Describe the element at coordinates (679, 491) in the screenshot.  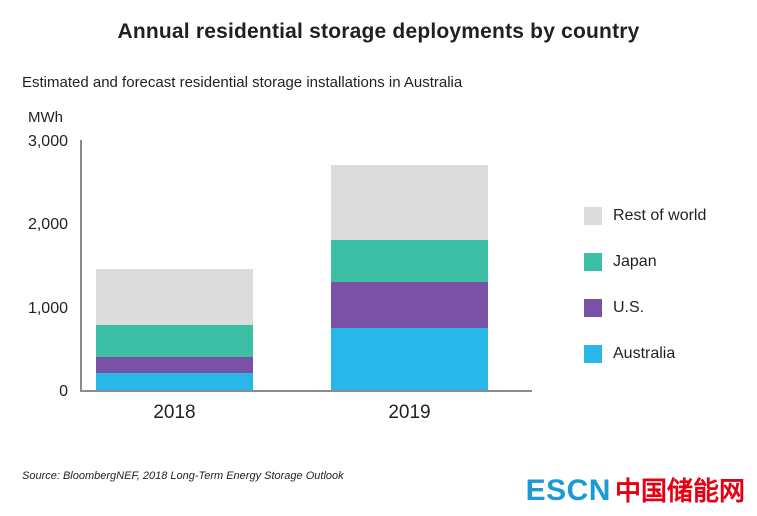
I see `escn-logo-chinese: 中国储能网` at that location.